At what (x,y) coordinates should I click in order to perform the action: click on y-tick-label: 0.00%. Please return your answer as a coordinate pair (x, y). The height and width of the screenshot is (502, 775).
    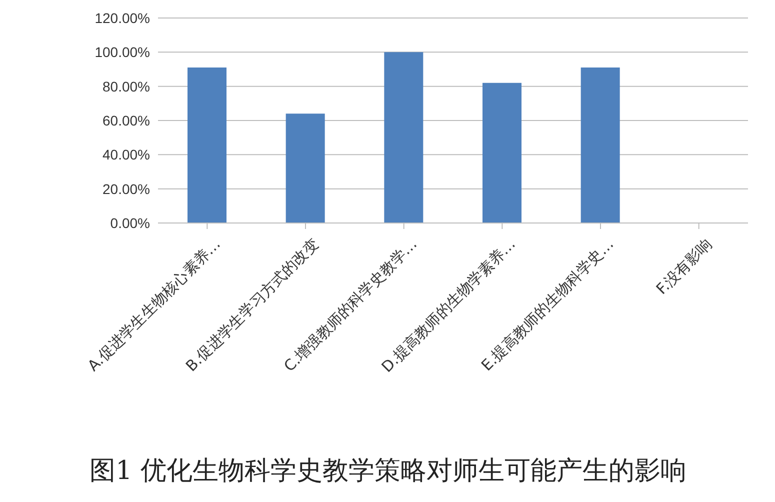
    Looking at the image, I should click on (130, 222).